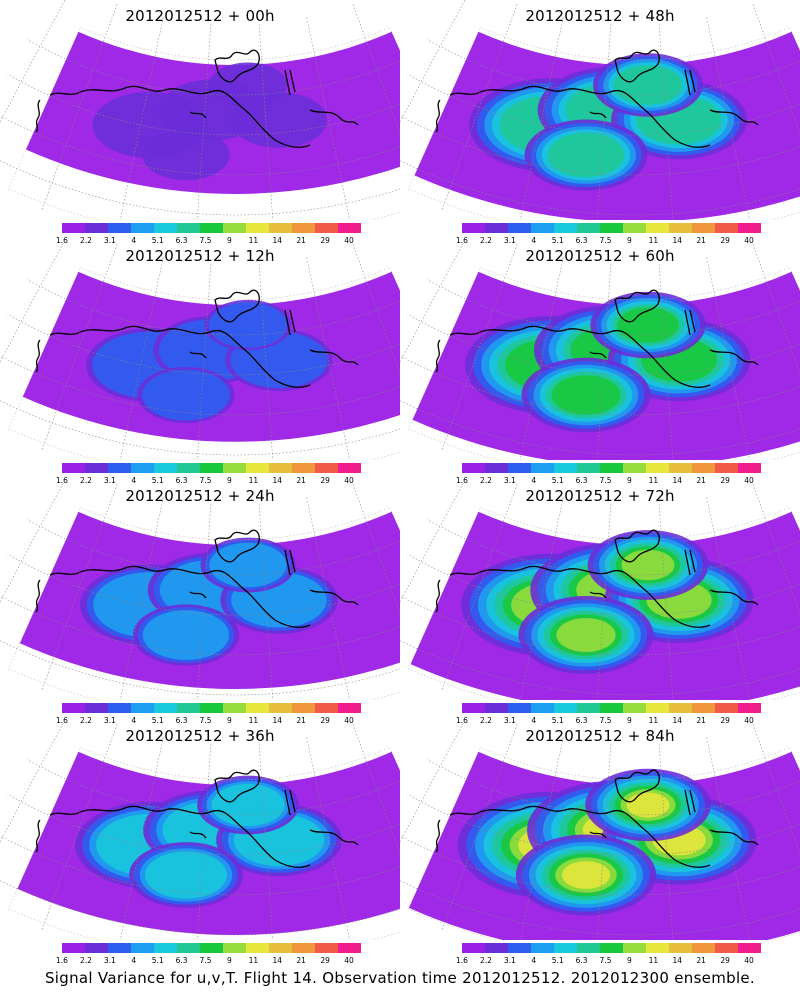  What do you see at coordinates (200, 496) in the screenshot?
I see `panel-title: 2012012512 + 24h` at bounding box center [200, 496].